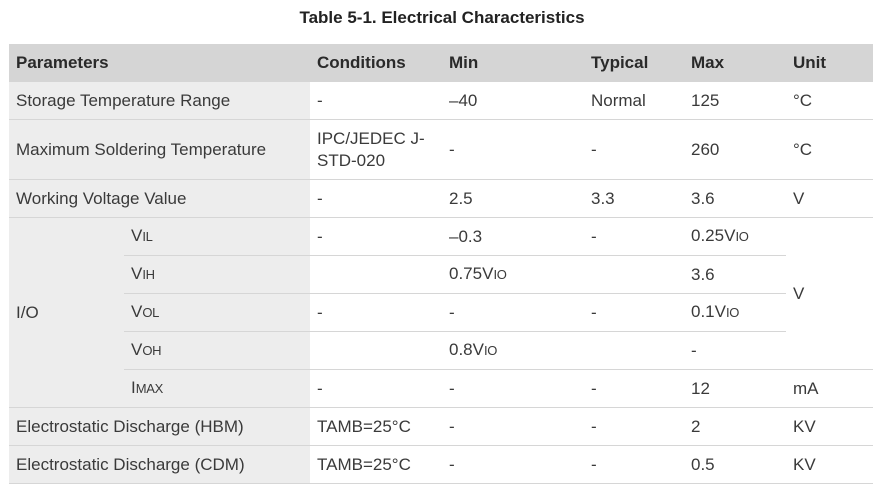 This screenshot has height=498, width=884. Describe the element at coordinates (159, 198) in the screenshot. I see `parameter-cell: Working Voltage Value` at that location.